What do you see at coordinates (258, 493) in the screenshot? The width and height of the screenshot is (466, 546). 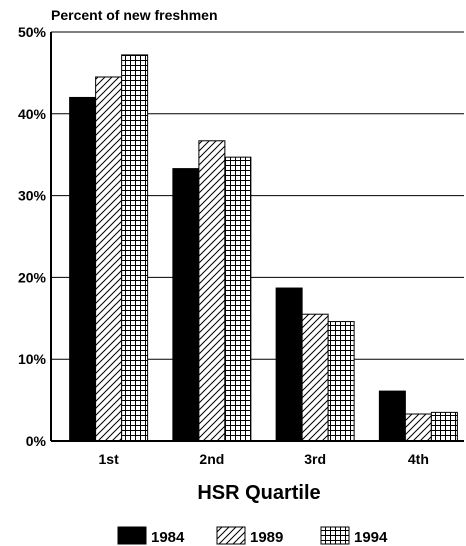 I see `x-axis-title: HSR Quartile` at bounding box center [258, 493].